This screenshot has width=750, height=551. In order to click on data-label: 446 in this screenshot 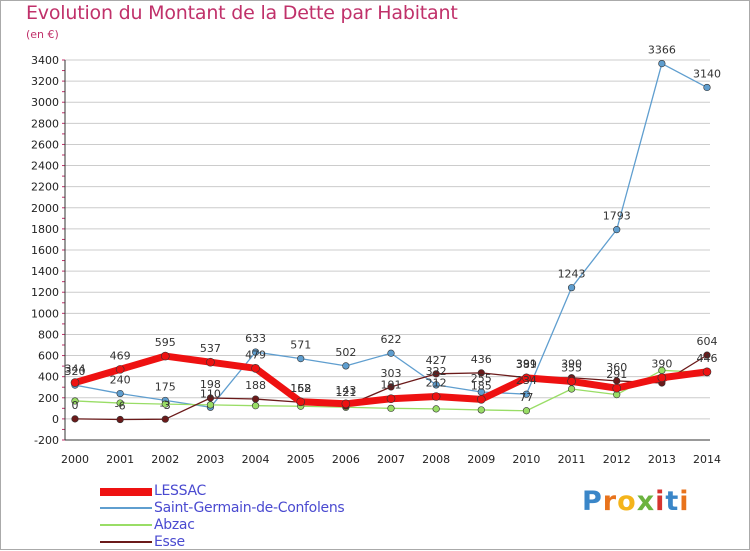, I will do `click(707, 358)`.